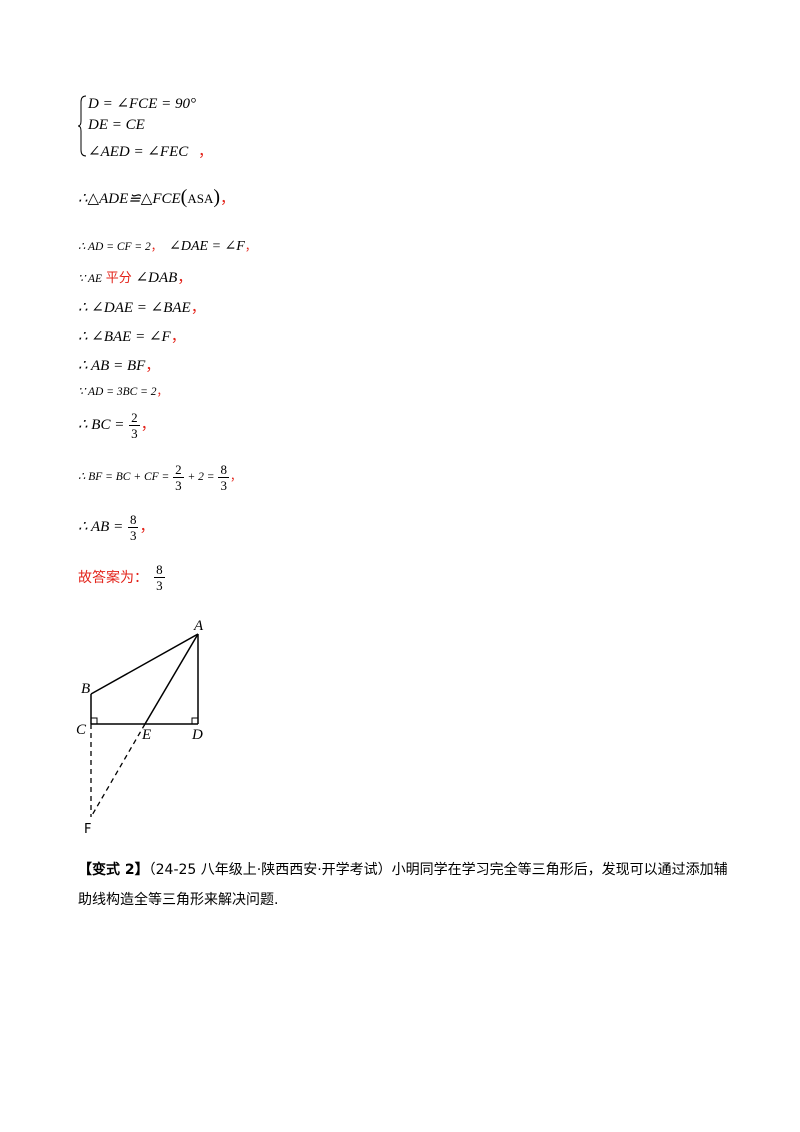 The image size is (800, 1132). I want to click on line-bisect: ∵ AE 平分 ∠DAB，, so click(135, 276).